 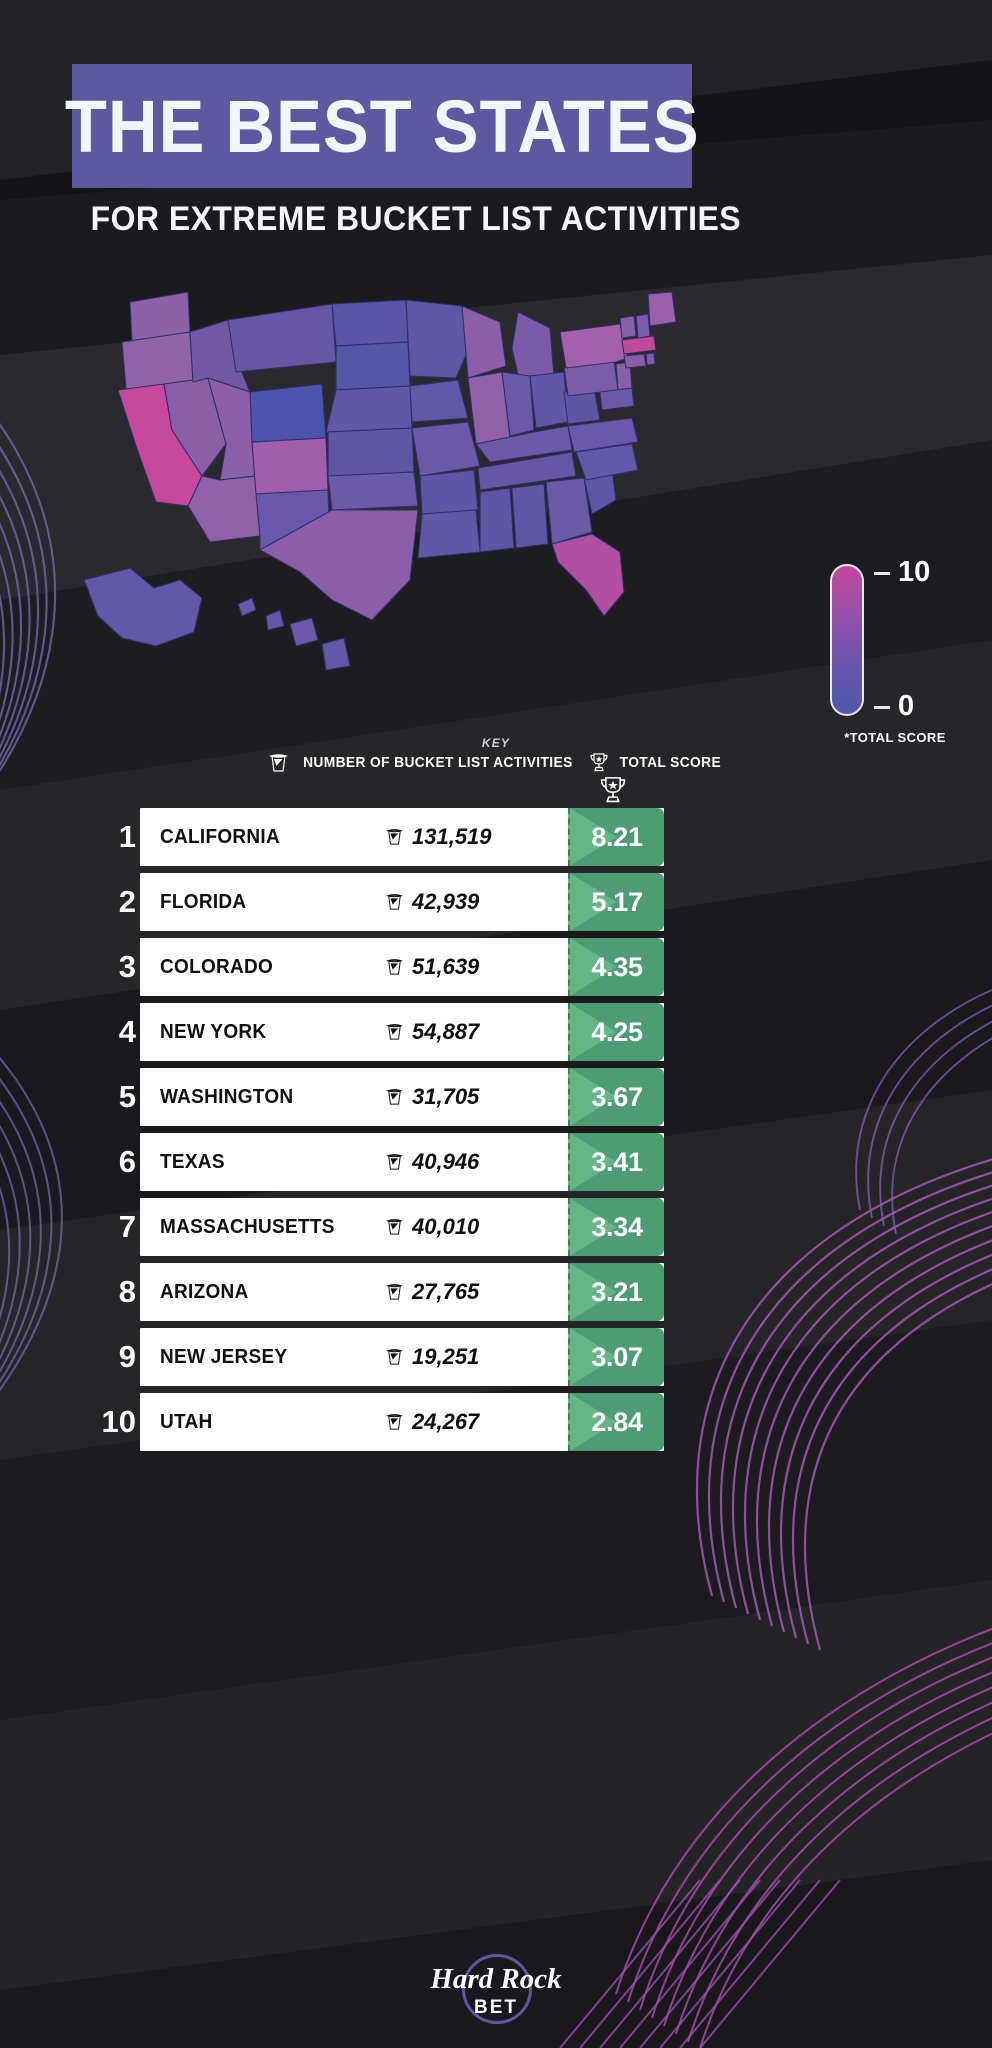 I want to click on row-score-badge: 4.25, so click(x=616, y=1032).